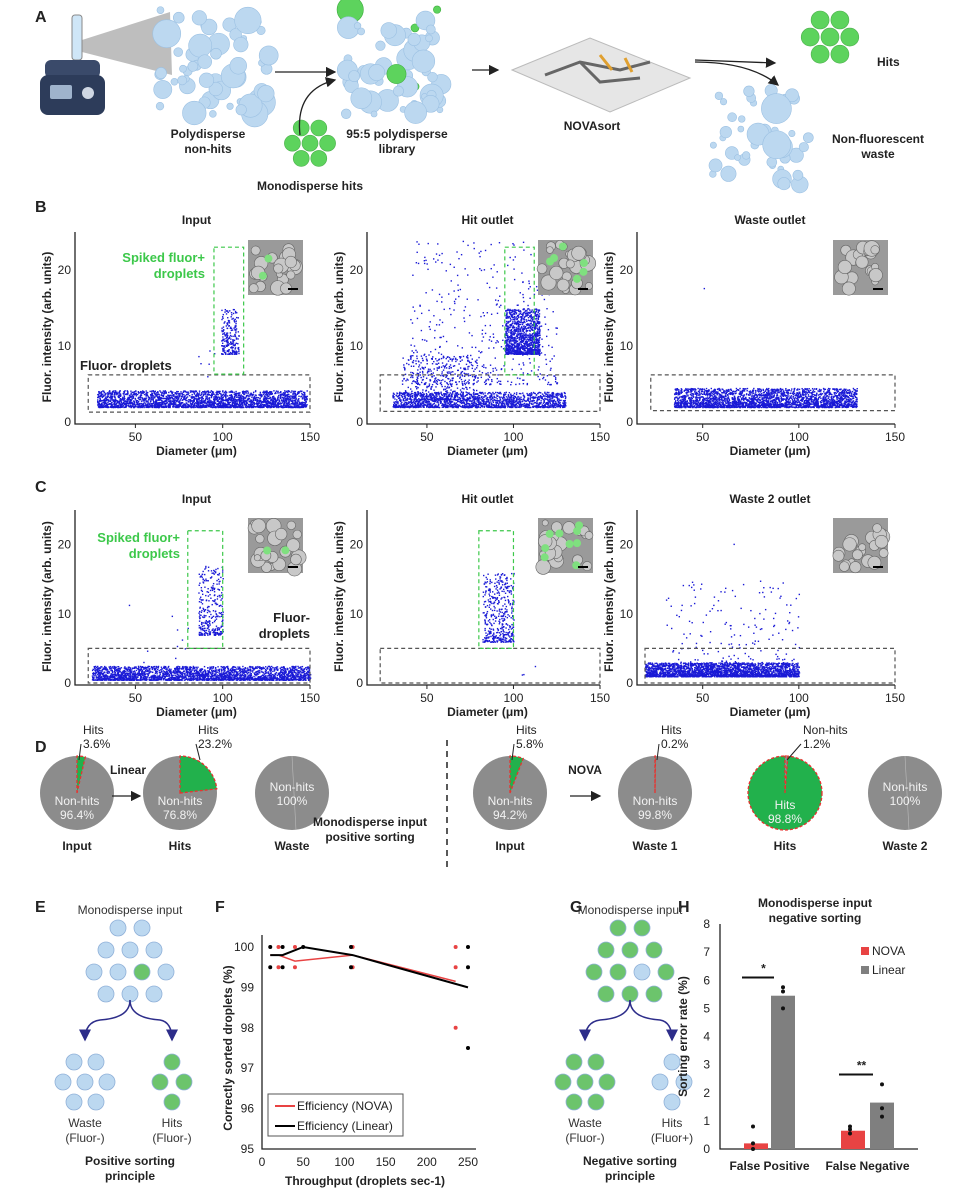 The height and width of the screenshot is (1200, 955). I want to click on waste-label-1: Non-fluorescent, so click(878, 139).